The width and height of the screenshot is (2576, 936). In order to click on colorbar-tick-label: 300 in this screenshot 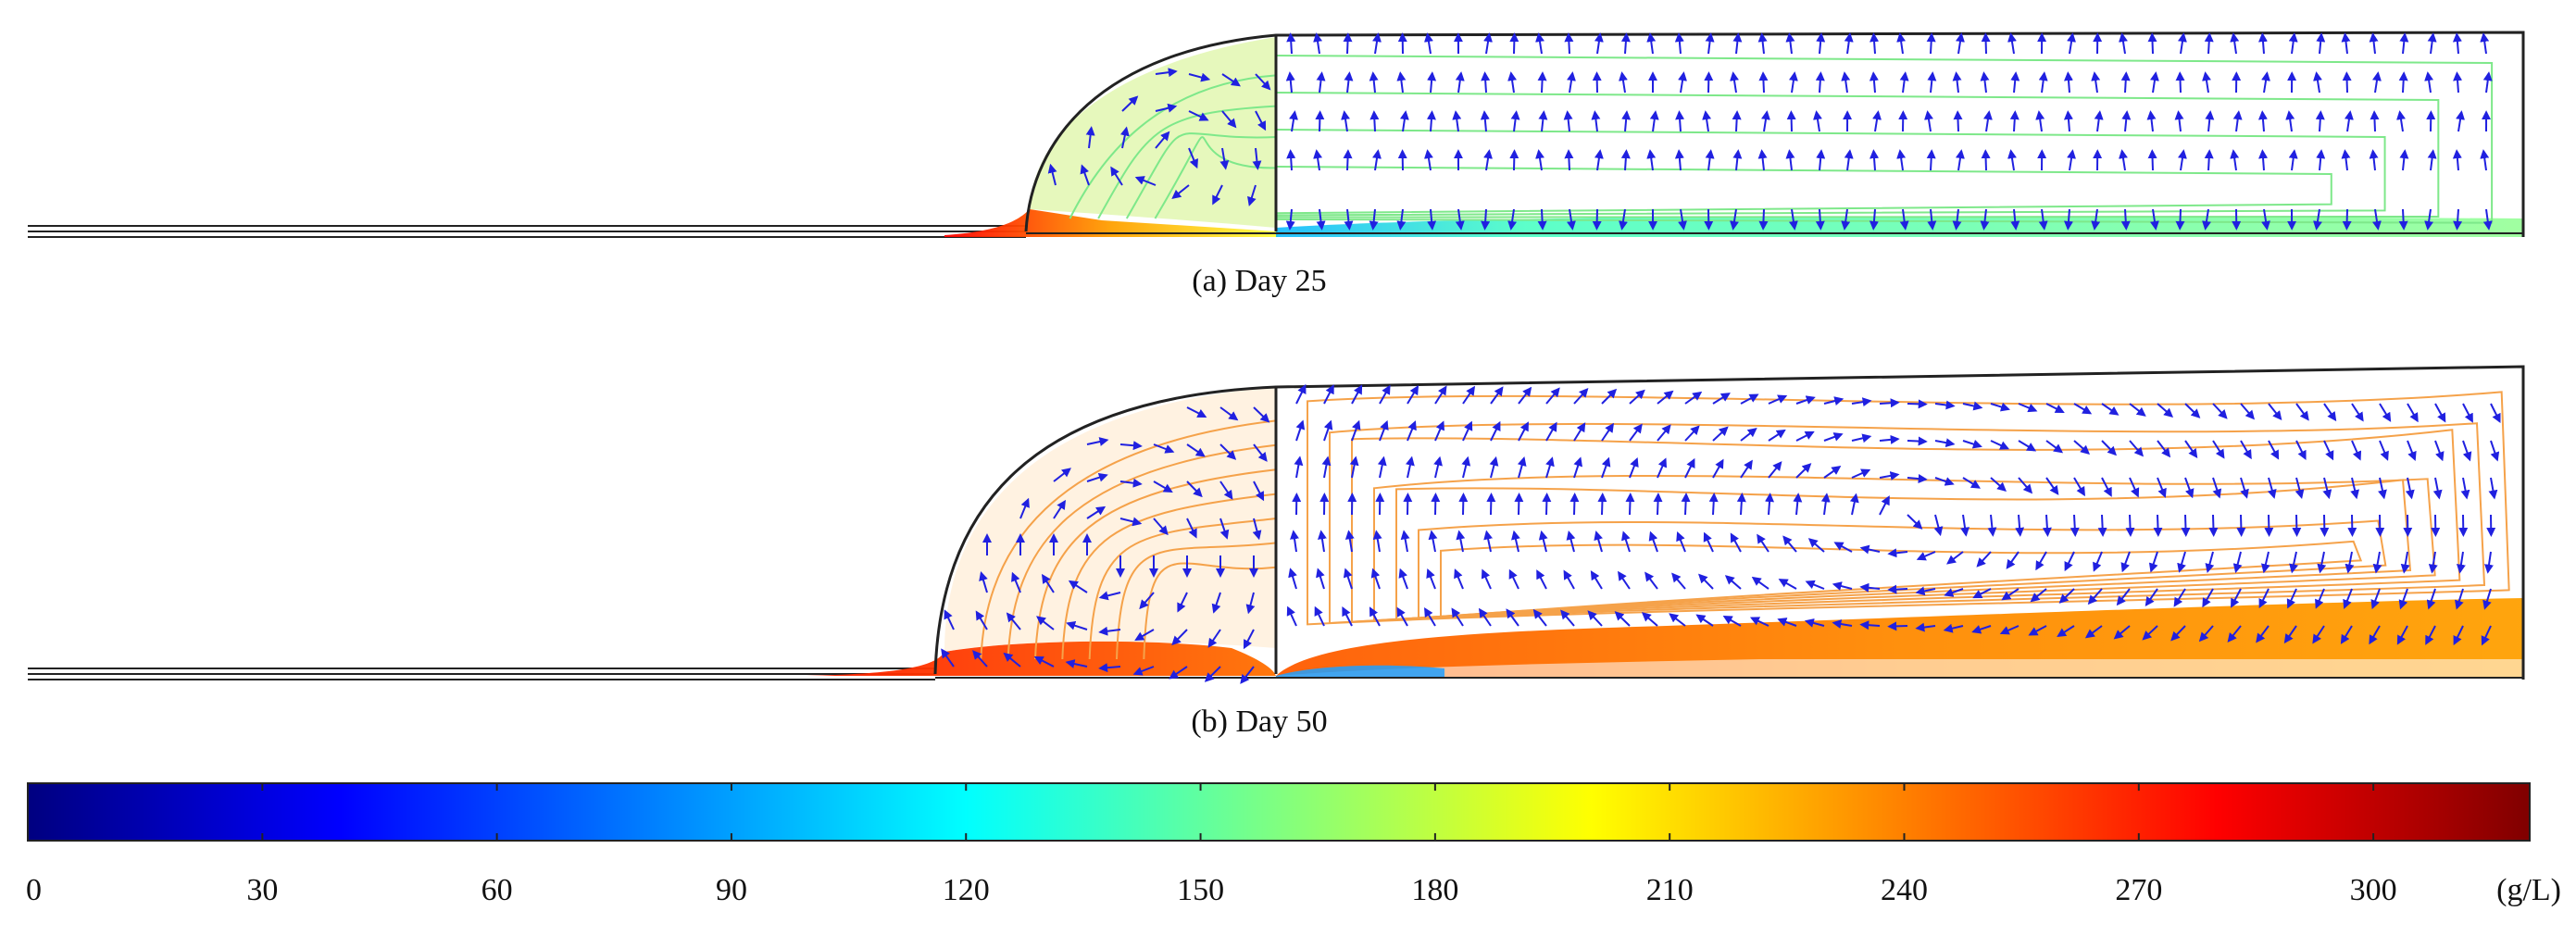, I will do `click(2374, 890)`.